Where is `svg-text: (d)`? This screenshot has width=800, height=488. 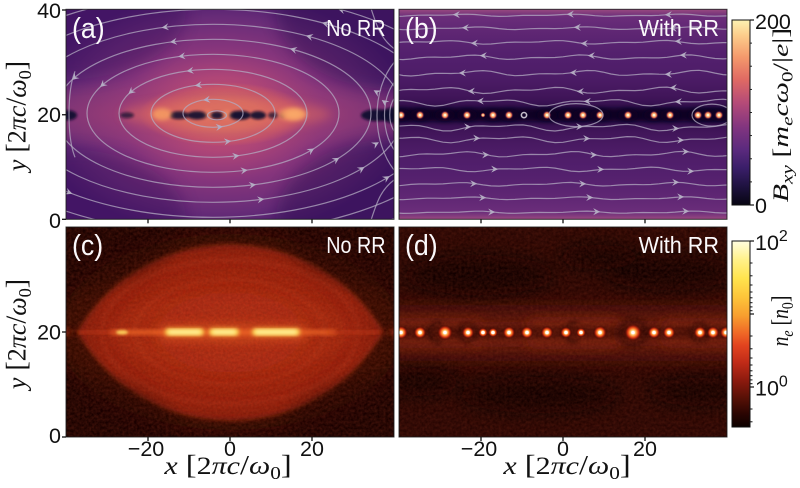 svg-text: (d) is located at coordinates (421, 245).